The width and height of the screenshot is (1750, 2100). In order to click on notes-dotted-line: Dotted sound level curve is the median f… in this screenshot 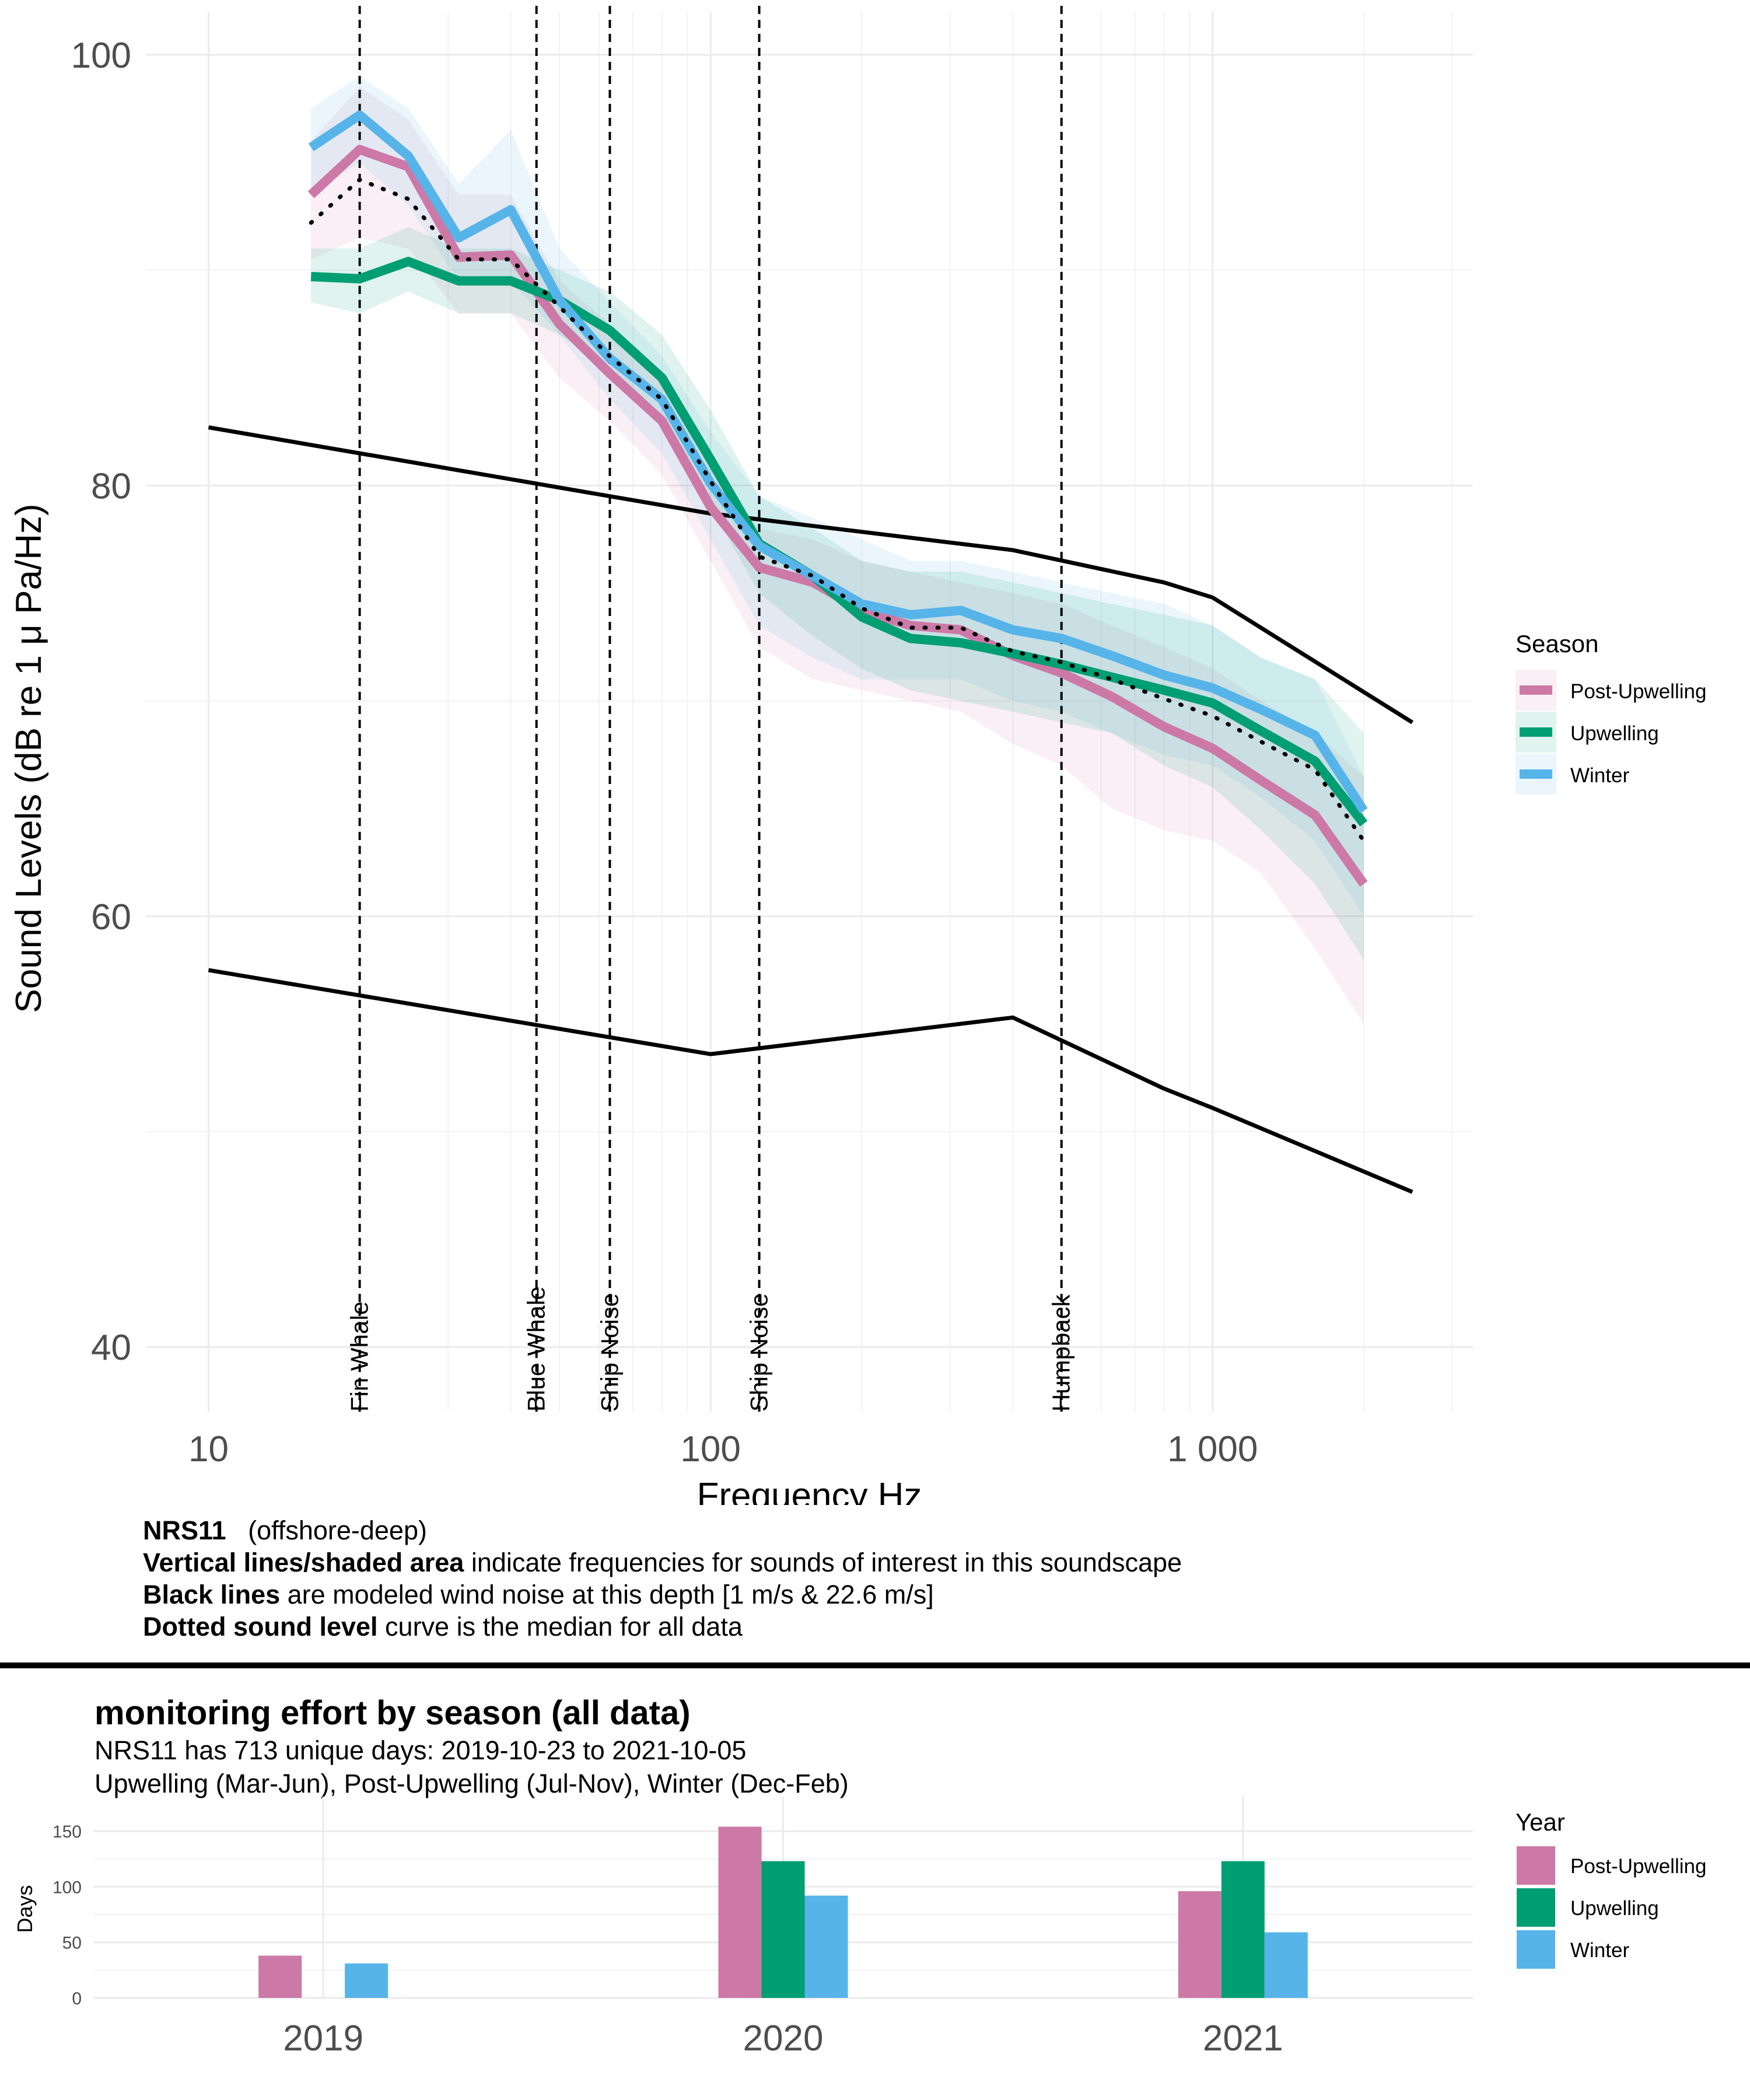, I will do `click(662, 1627)`.